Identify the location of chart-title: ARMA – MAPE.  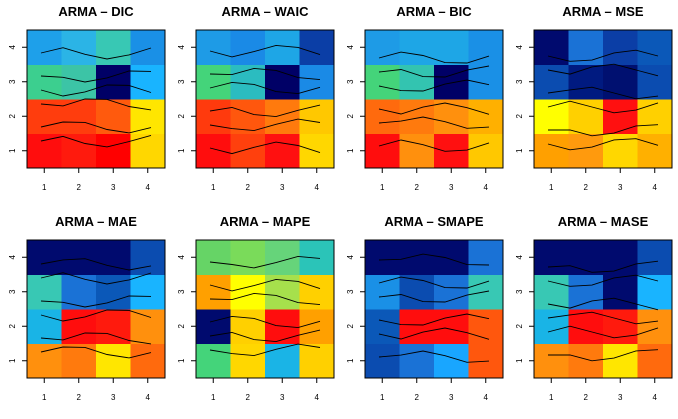
(265, 221).